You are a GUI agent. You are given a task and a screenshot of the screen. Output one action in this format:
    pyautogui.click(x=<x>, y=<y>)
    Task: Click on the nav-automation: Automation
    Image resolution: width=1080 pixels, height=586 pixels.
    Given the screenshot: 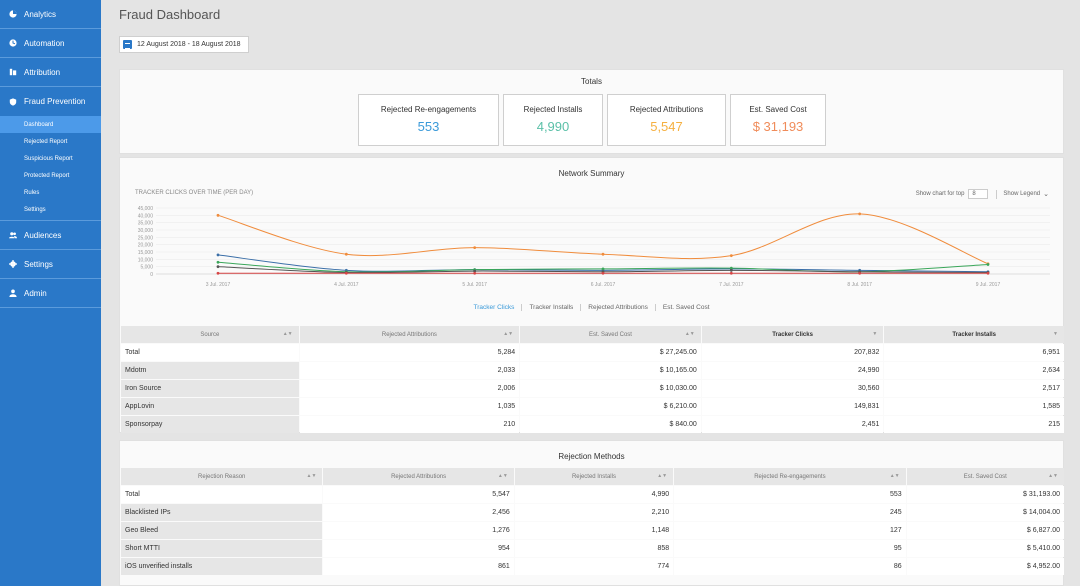 What is the action you would take?
    pyautogui.click(x=50, y=43)
    